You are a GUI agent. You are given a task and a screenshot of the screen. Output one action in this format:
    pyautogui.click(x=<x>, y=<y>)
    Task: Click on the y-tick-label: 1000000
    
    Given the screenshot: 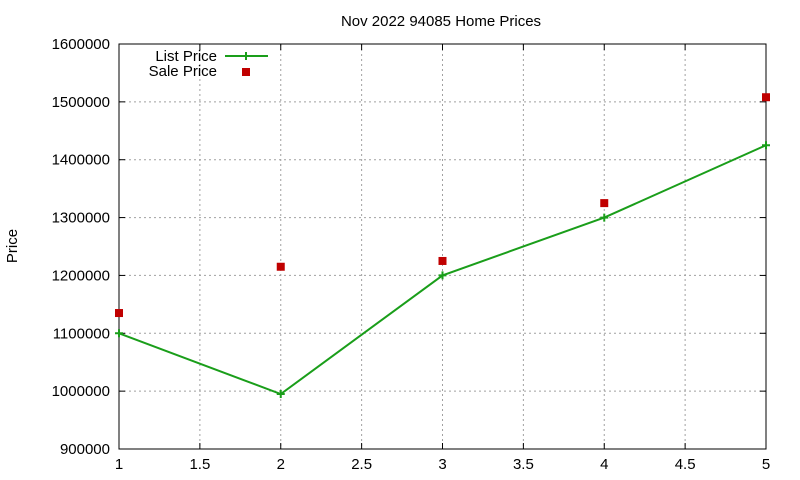 What is the action you would take?
    pyautogui.click(x=81, y=391)
    